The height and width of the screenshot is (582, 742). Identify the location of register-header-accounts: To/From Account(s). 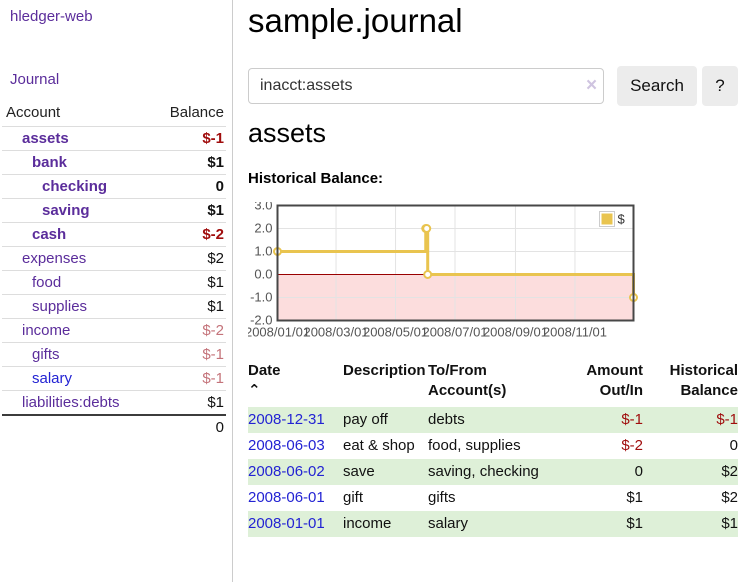
(467, 380).